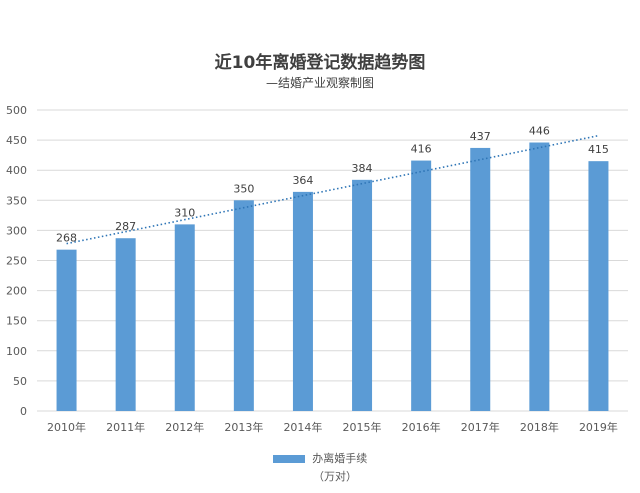 The width and height of the screenshot is (640, 493). I want to click on data-label-2018年: 446, so click(539, 131).